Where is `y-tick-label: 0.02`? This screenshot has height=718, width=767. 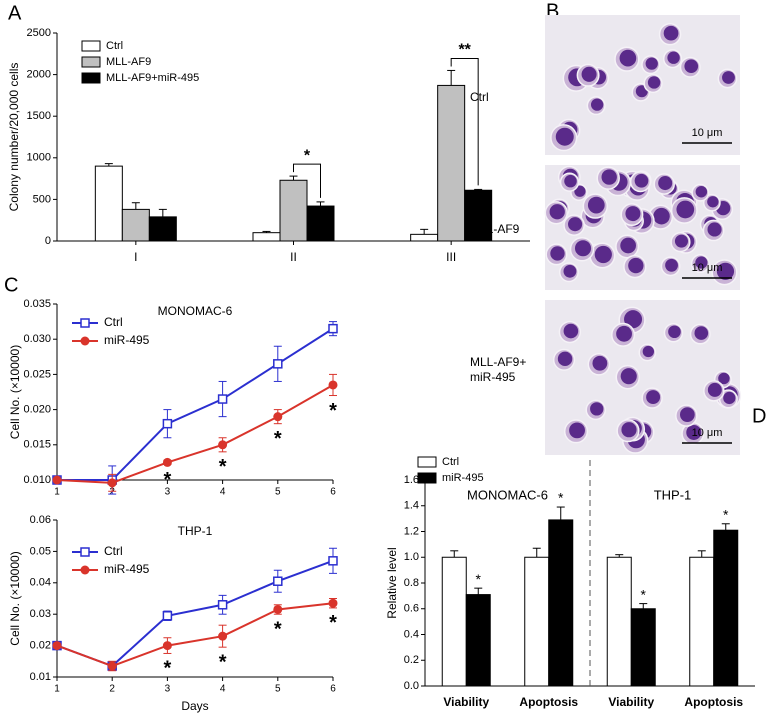 y-tick-label: 0.02 is located at coordinates (40, 646).